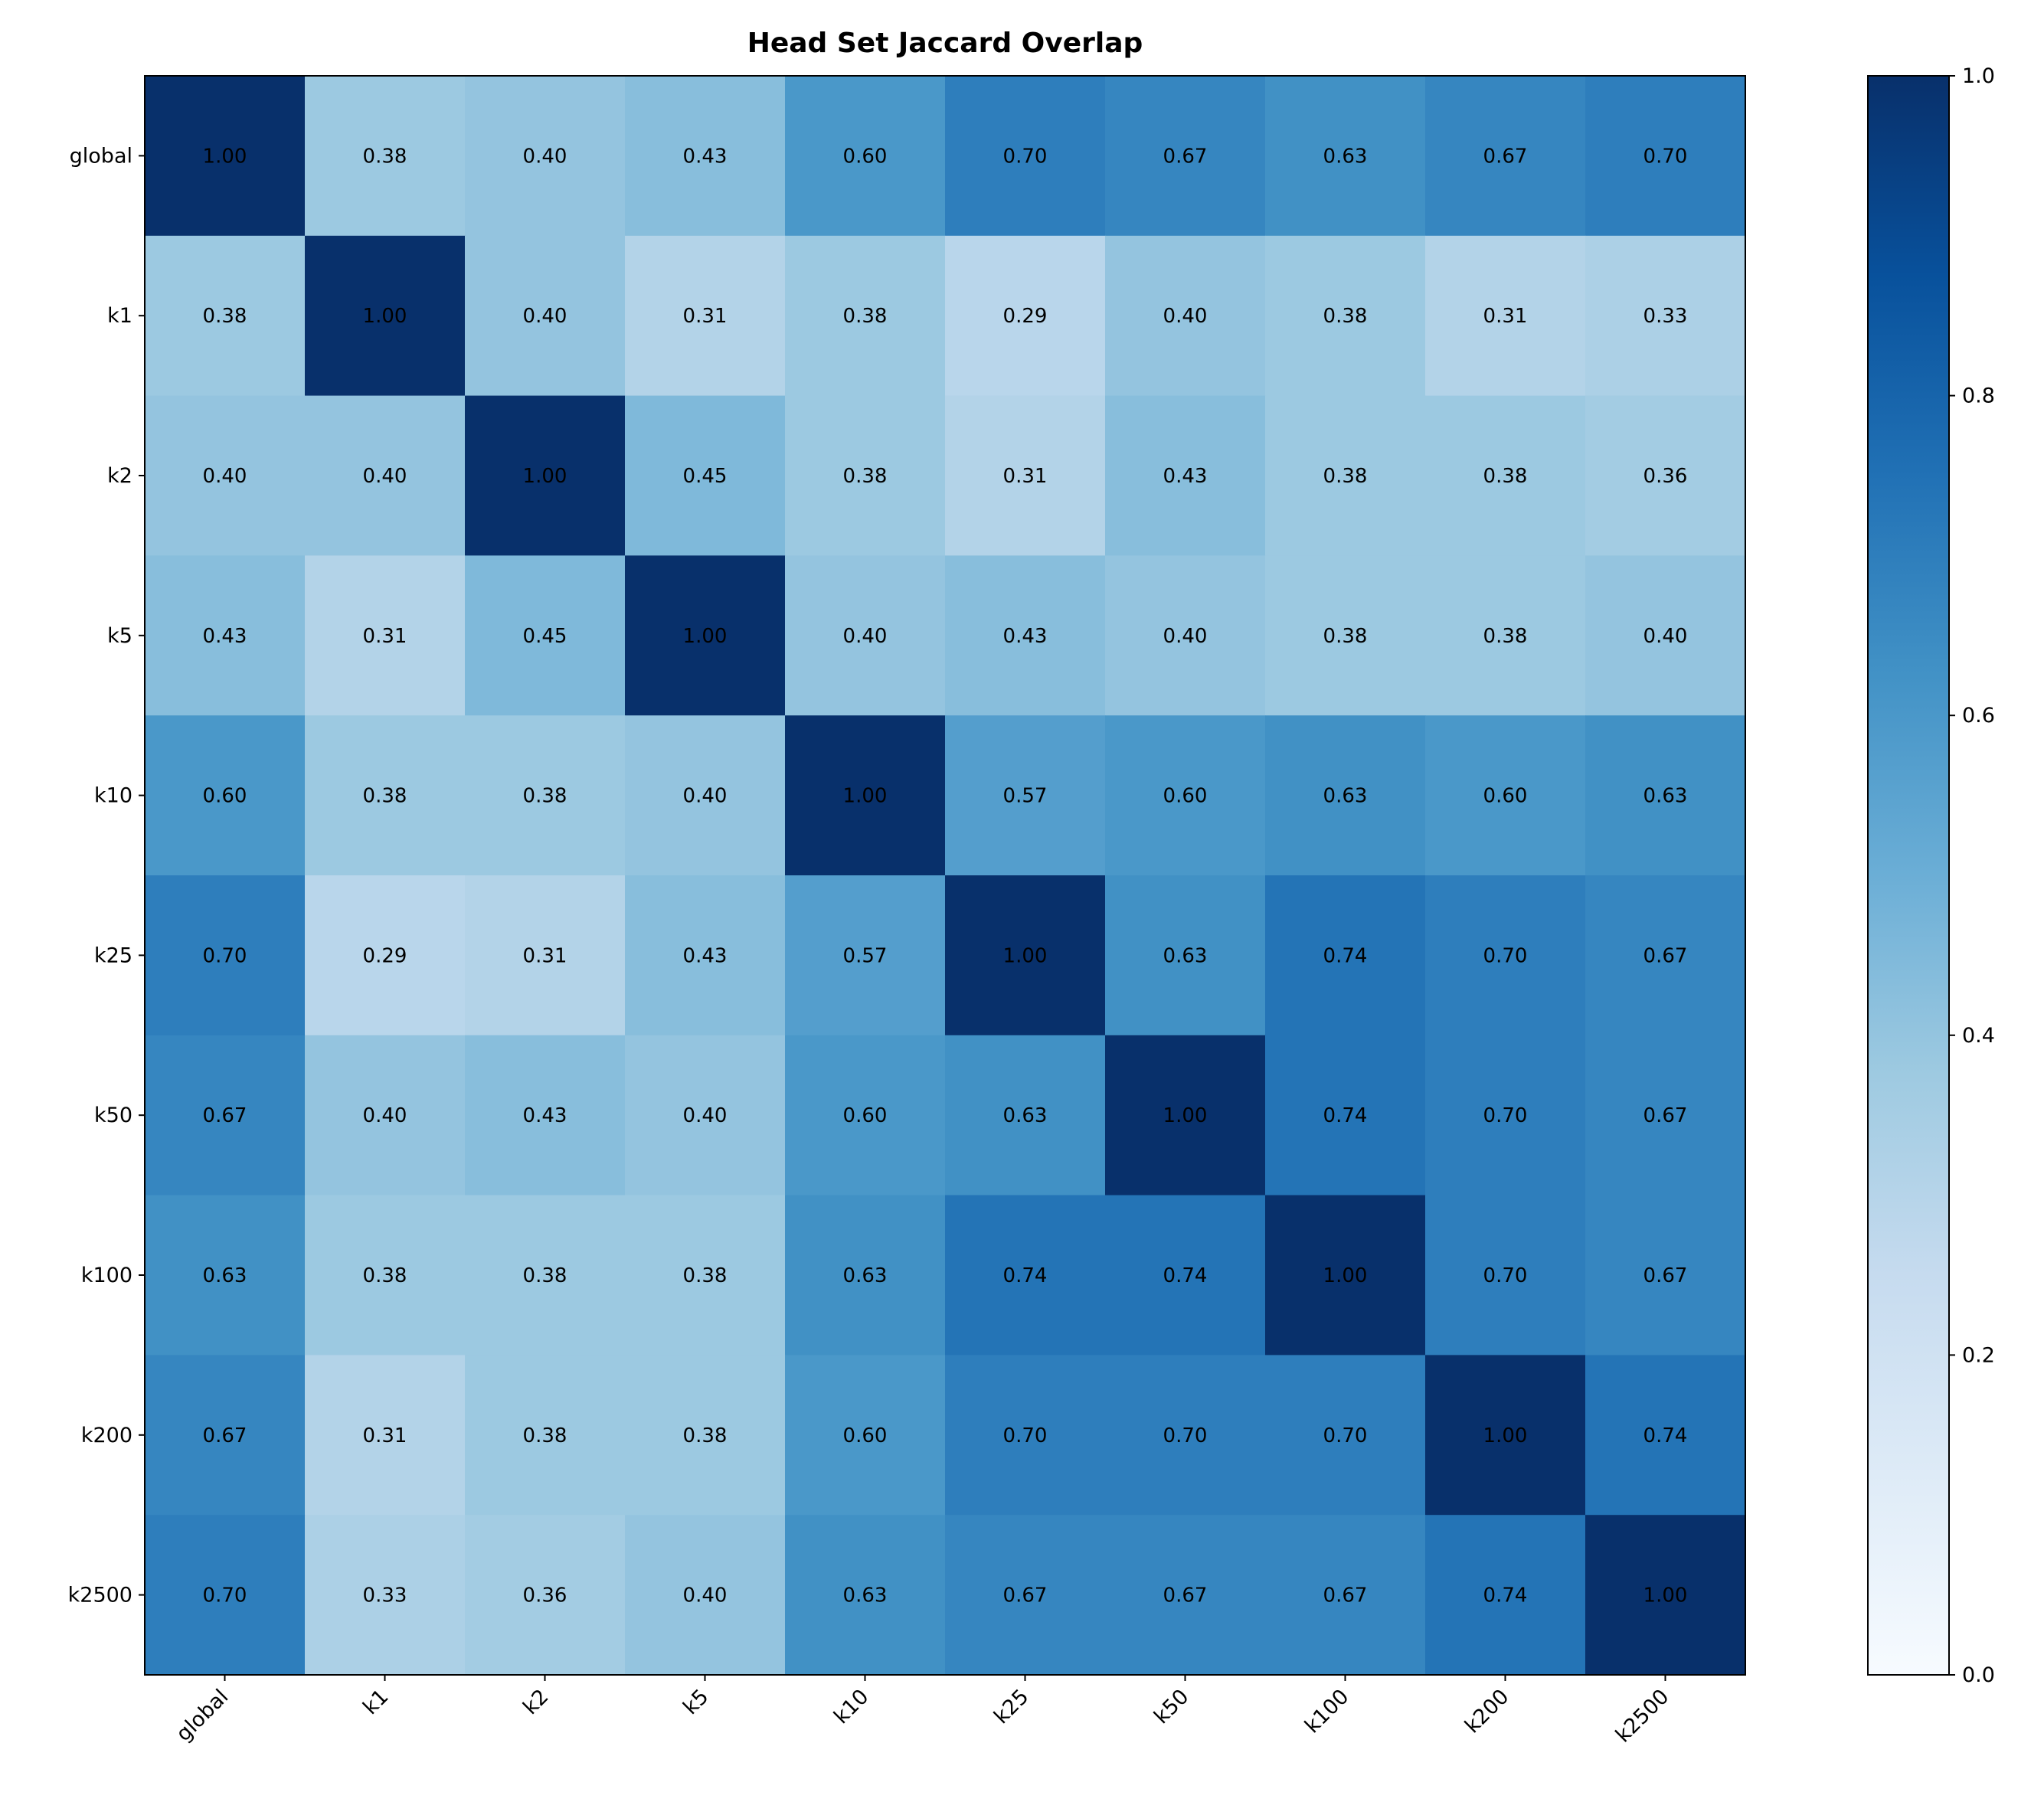  I want to click on y-tick-label: k25, so click(113, 955).